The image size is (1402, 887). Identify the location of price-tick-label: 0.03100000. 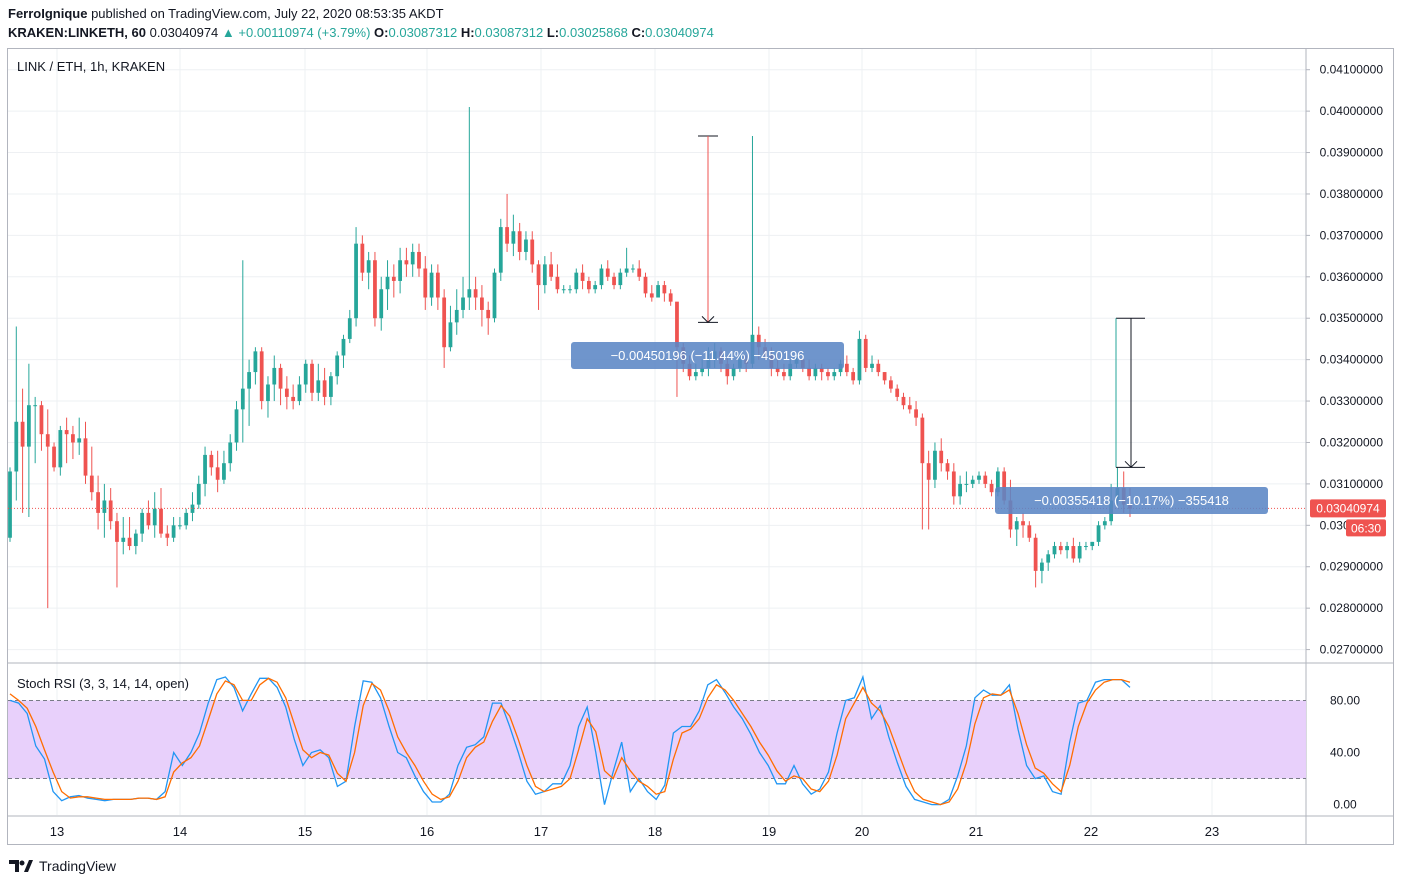
(1352, 484).